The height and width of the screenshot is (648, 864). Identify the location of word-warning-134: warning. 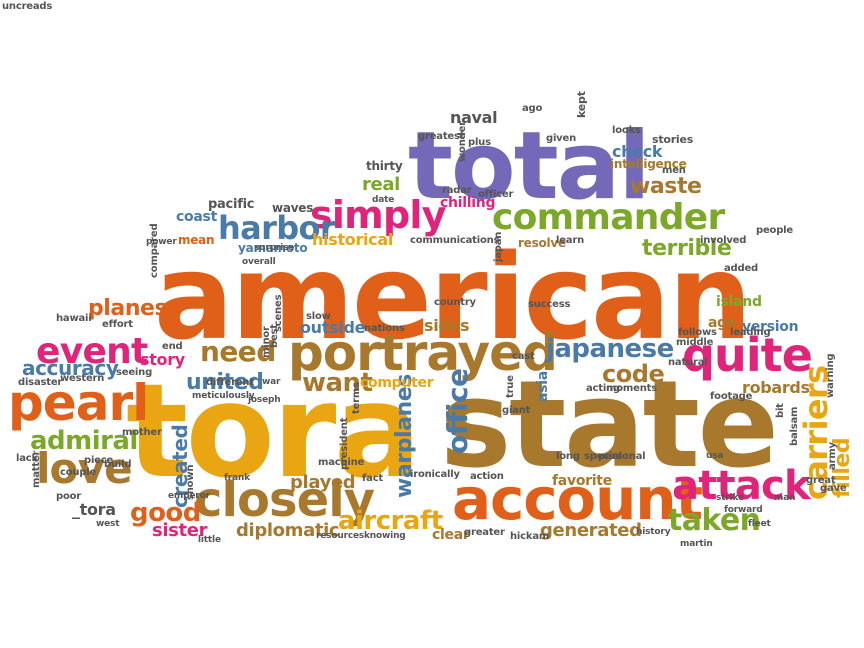
(830, 375).